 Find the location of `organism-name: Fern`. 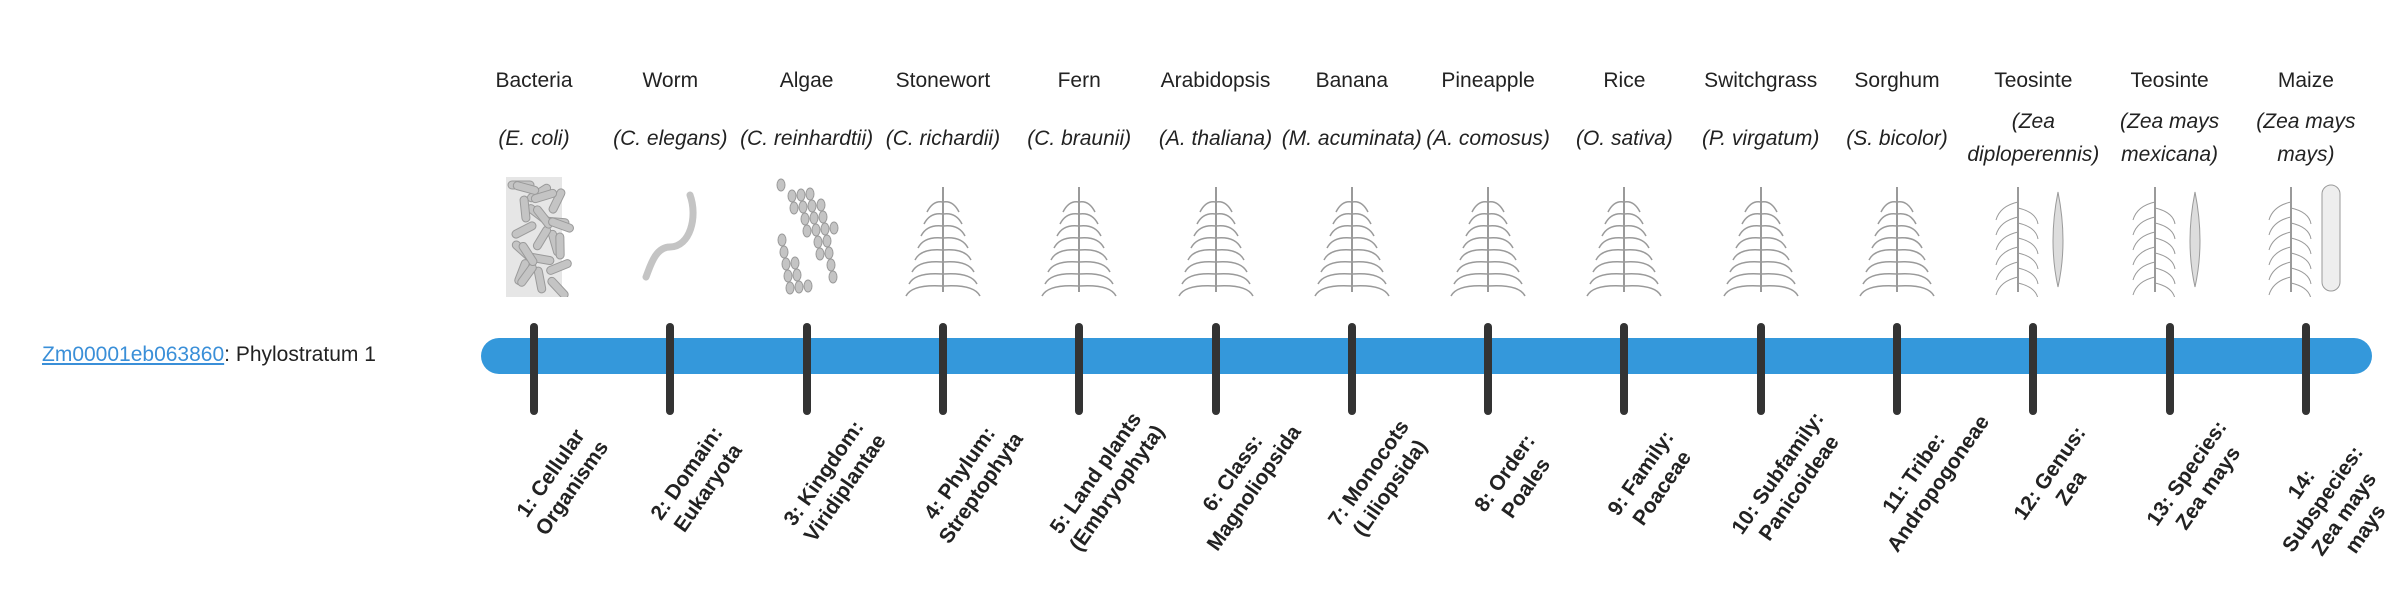

organism-name: Fern is located at coordinates (1079, 80).